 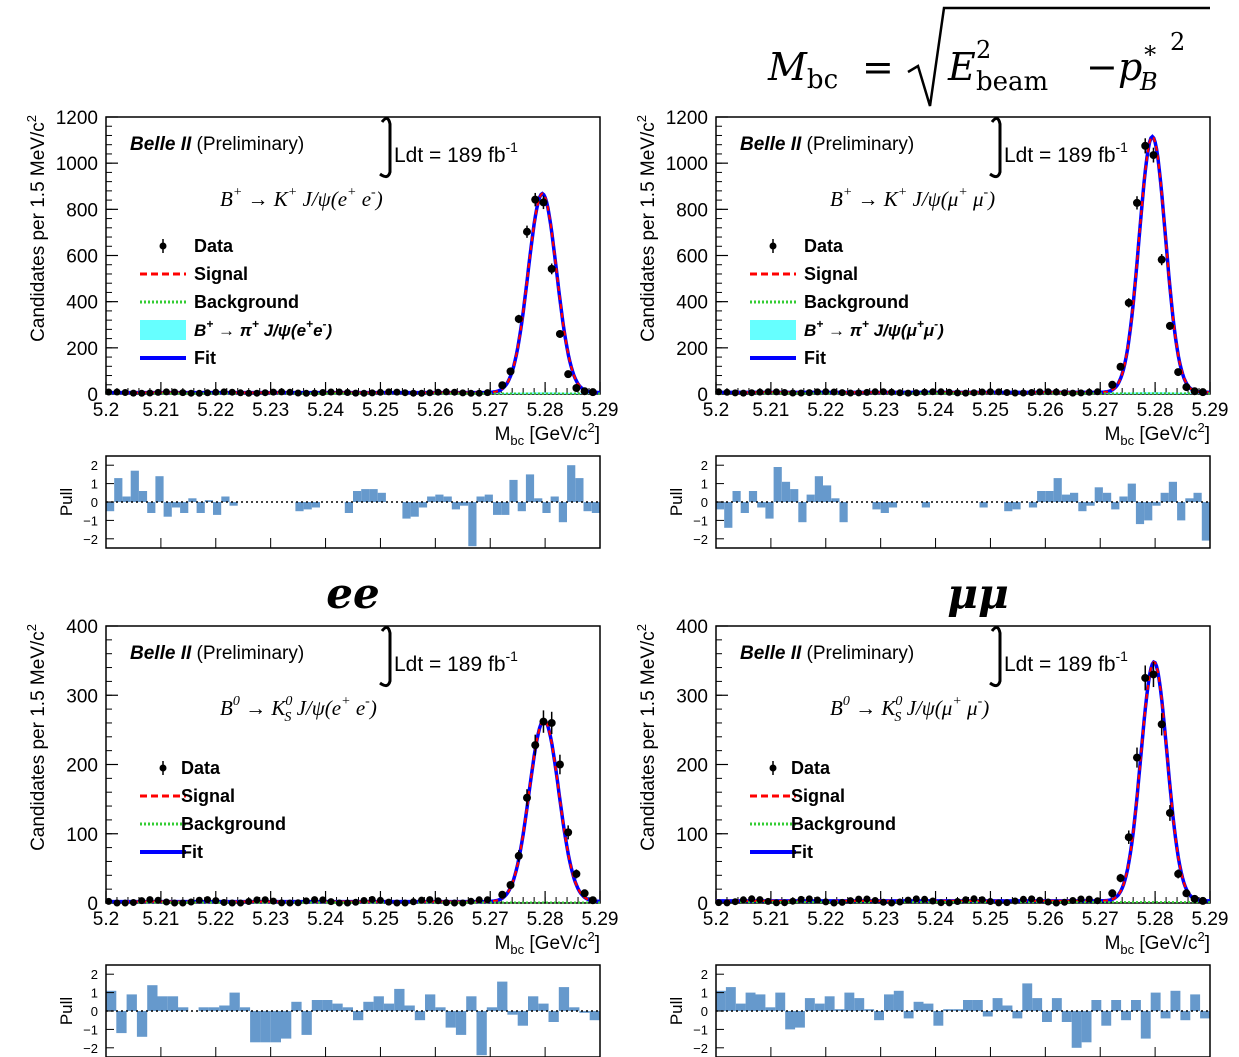 I want to click on y-tick-label: 100, so click(x=692, y=835).